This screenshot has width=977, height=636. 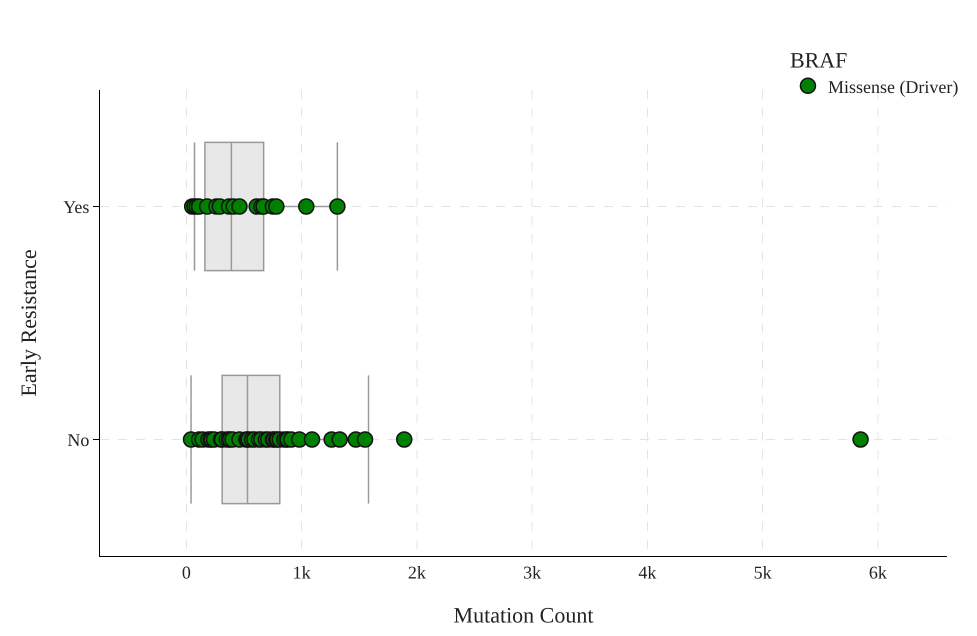 I want to click on y-tick-label: No, so click(x=78, y=440).